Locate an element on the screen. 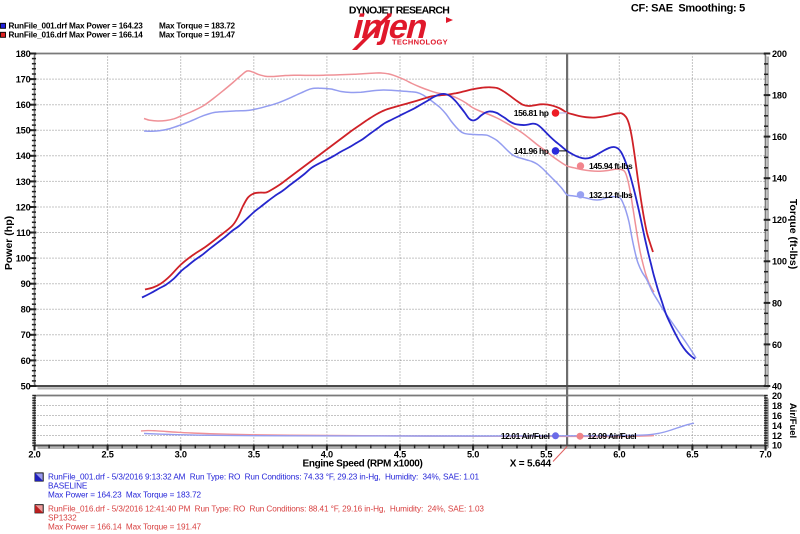  svg-text: 50 is located at coordinates (26, 386).